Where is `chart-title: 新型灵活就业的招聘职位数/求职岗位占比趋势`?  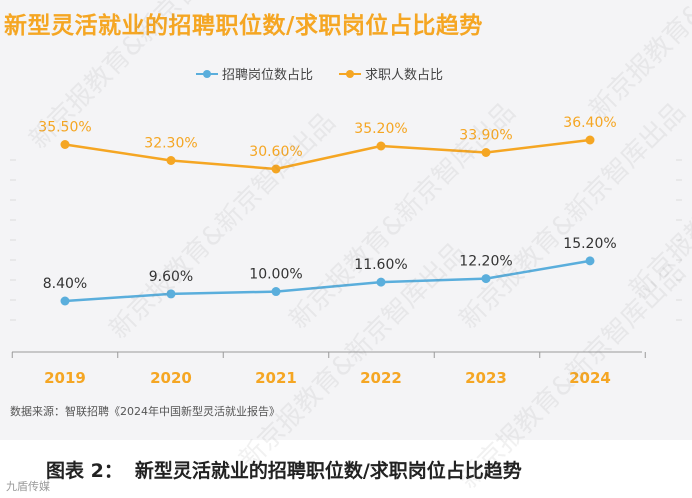 chart-title: 新型灵活就业的招聘职位数/求职岗位占比趋势 is located at coordinates (243, 26).